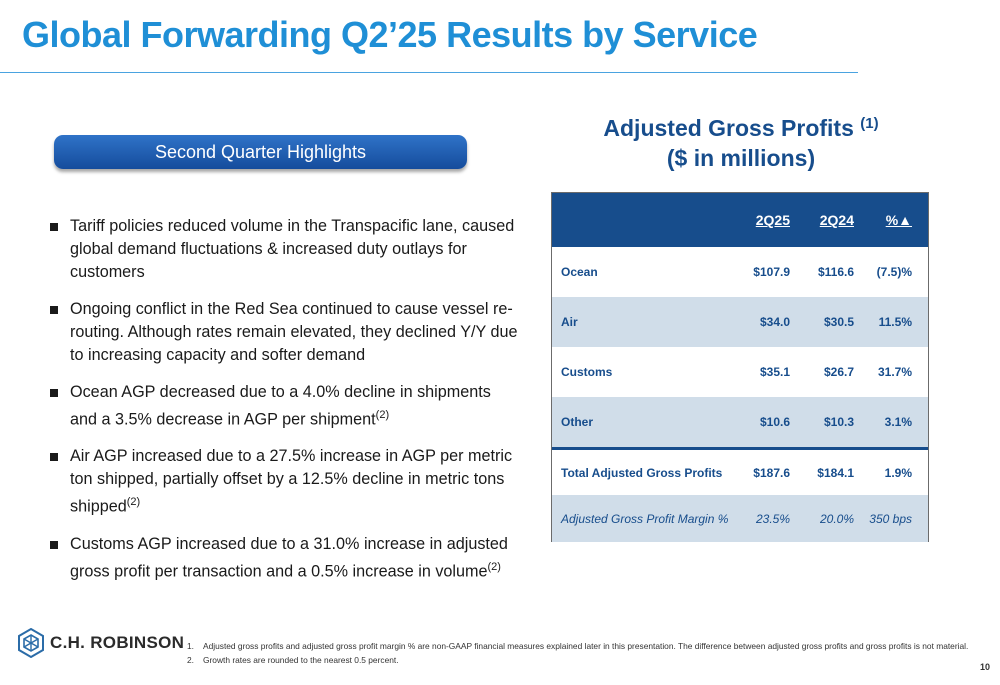 Image resolution: width=1000 pixels, height=685 pixels. Describe the element at coordinates (836, 220) in the screenshot. I see `column-header: 2Q24` at that location.